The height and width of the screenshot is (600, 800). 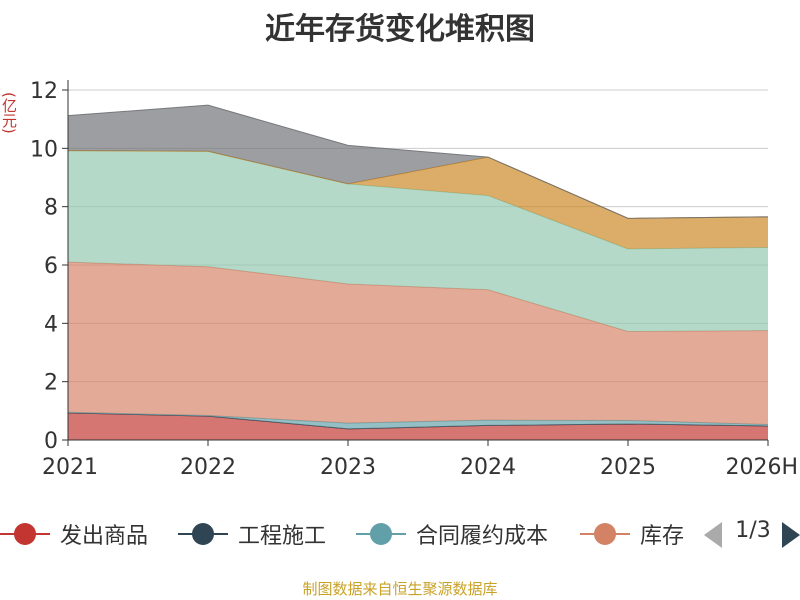 I want to click on legend-prev-icon, so click(x=713, y=535).